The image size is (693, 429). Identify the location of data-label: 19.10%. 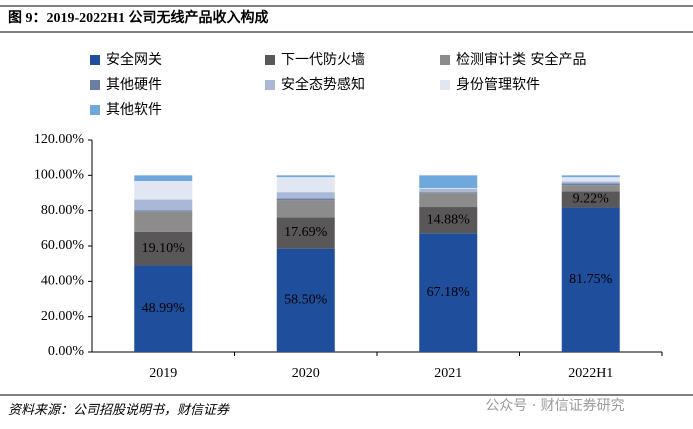
(164, 248).